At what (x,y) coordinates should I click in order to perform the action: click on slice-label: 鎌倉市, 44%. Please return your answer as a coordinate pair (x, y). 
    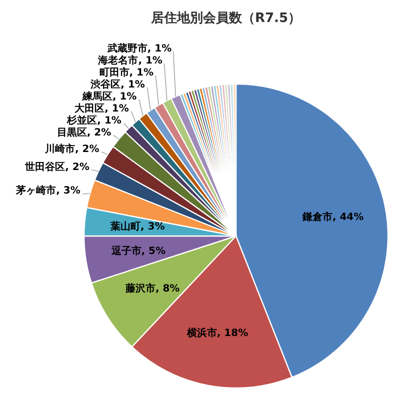
    Looking at the image, I should click on (332, 217).